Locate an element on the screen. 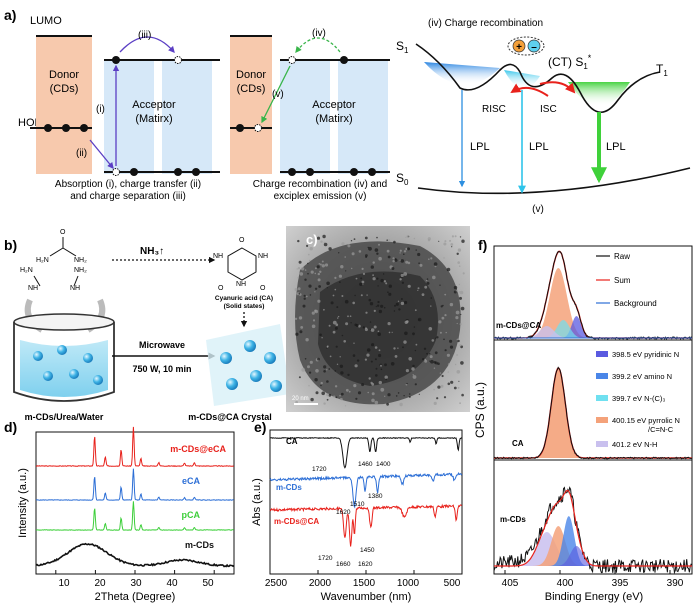 This screenshot has height=606, width=700. excited-state-curve is located at coordinates (538, 78).